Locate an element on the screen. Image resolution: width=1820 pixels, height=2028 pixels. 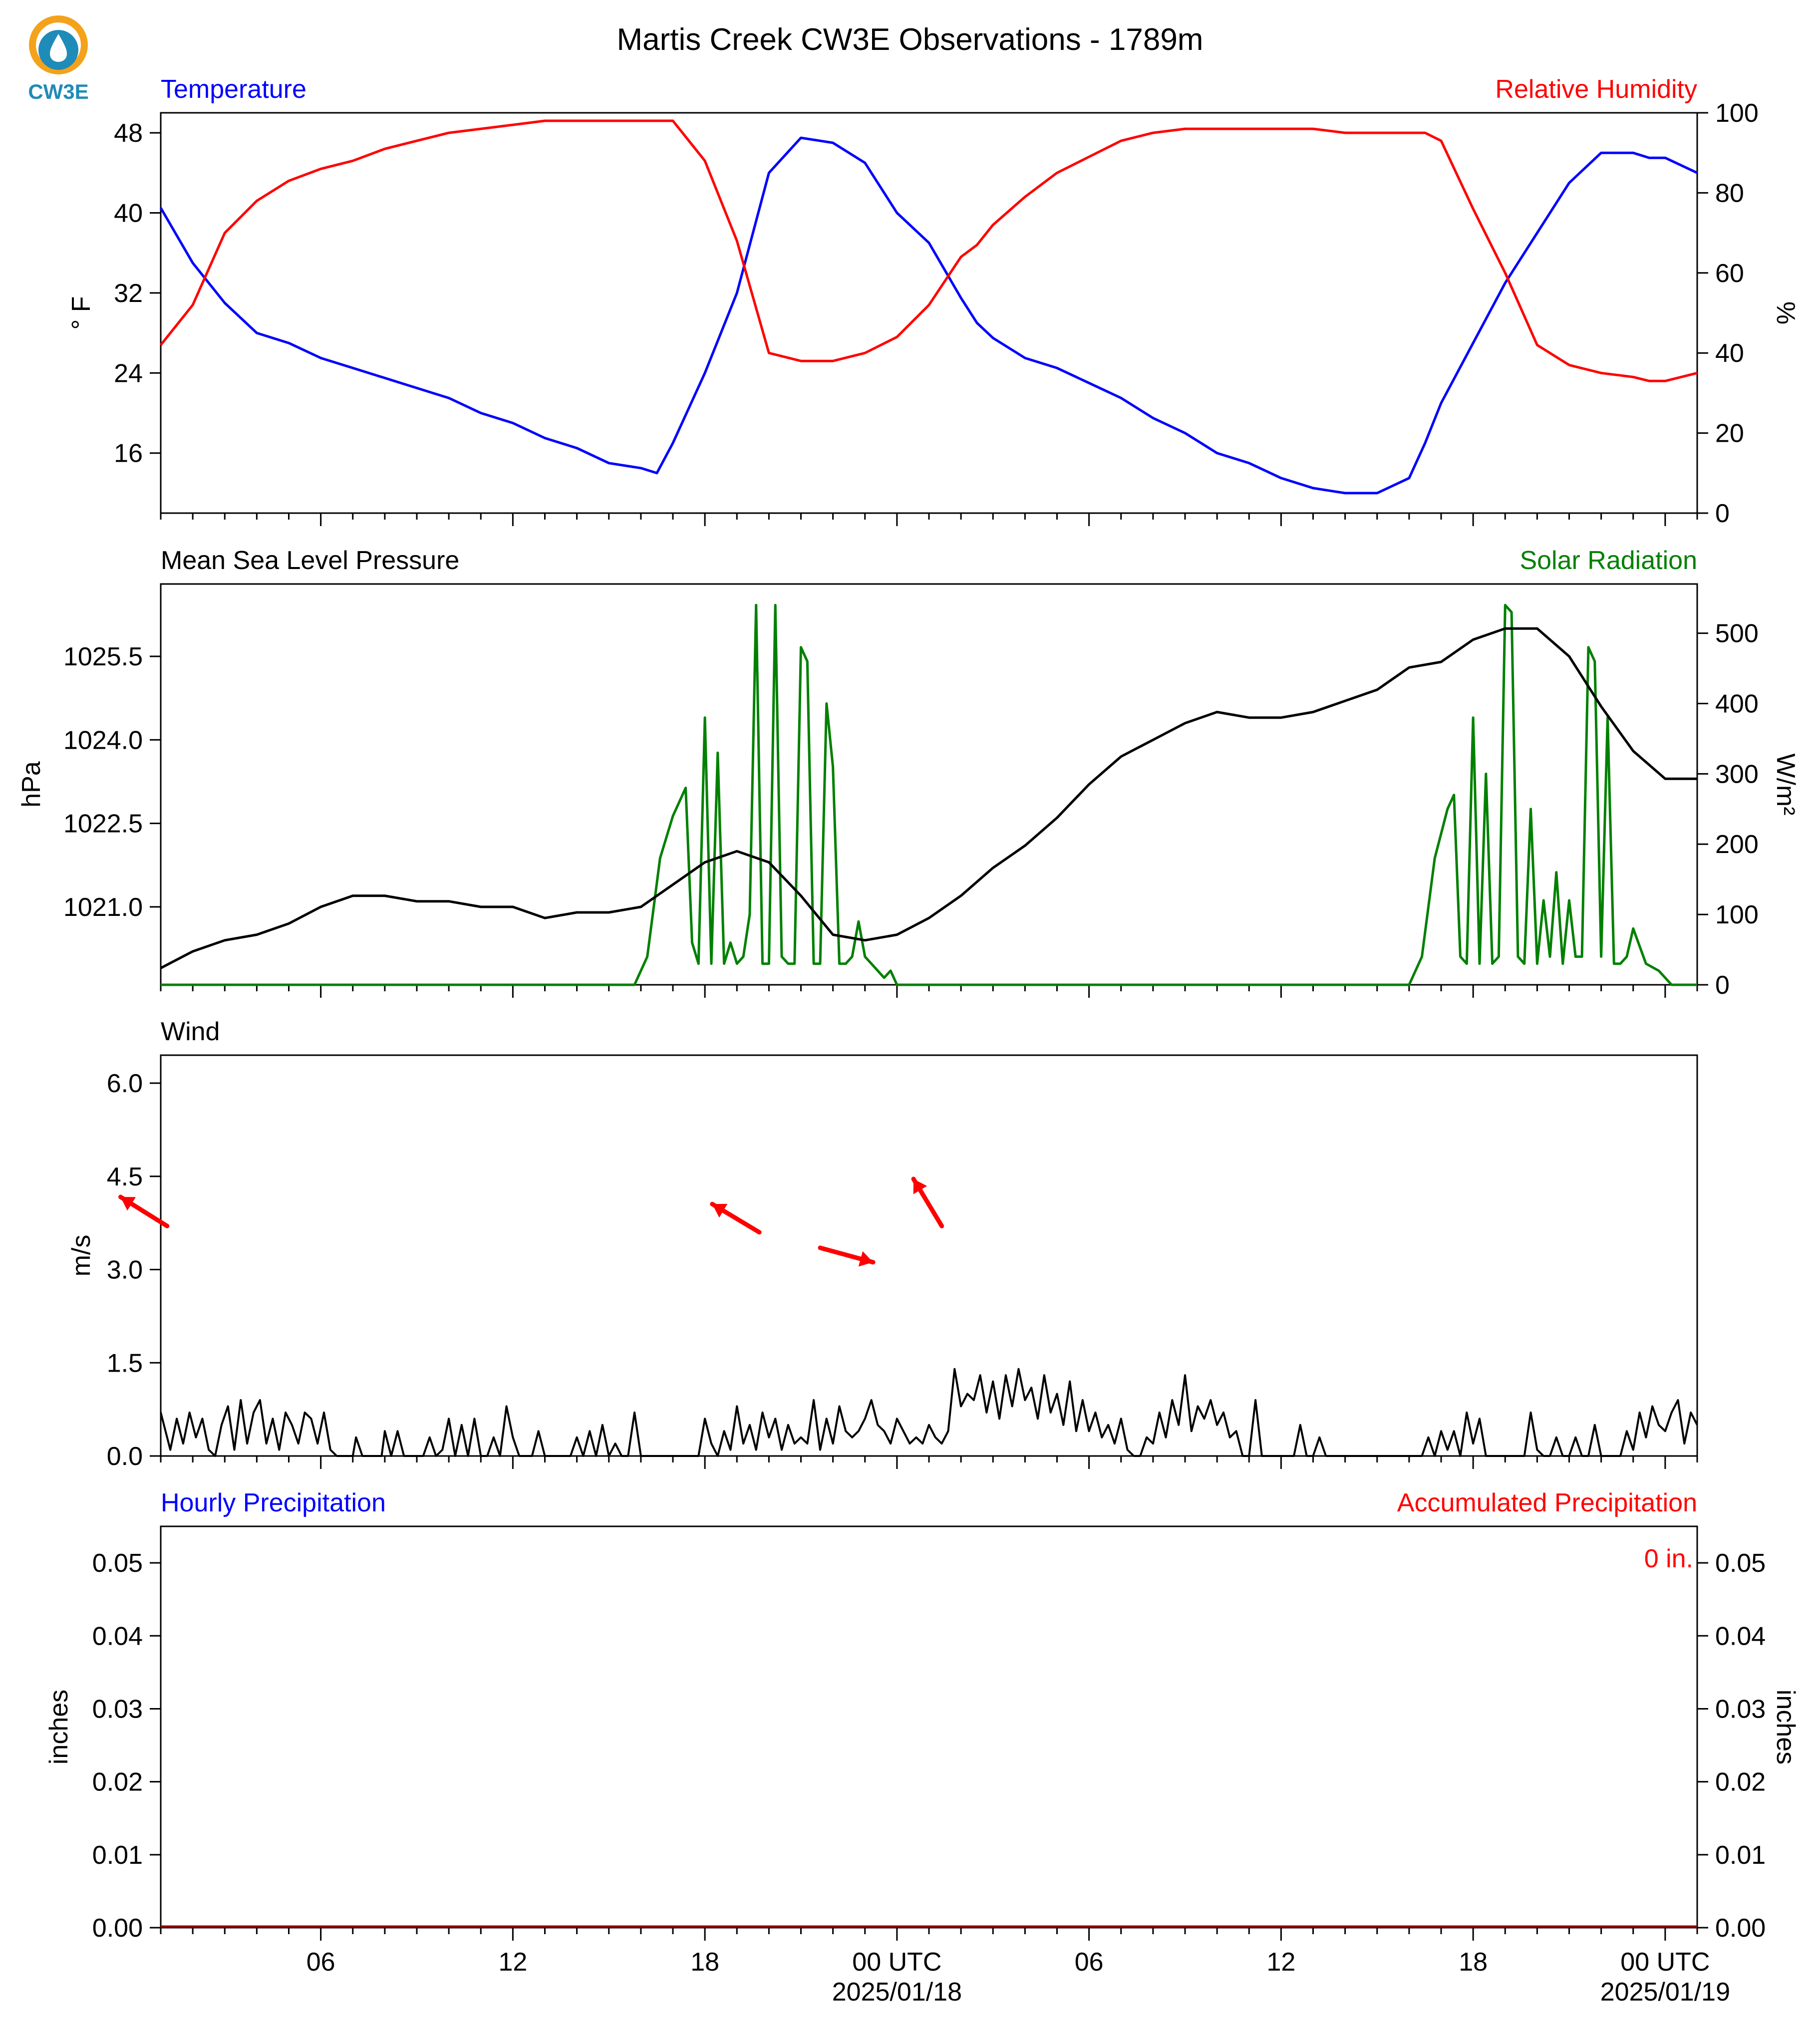
pressure-axis-tick-label: 1021.0 is located at coordinates (103, 907).